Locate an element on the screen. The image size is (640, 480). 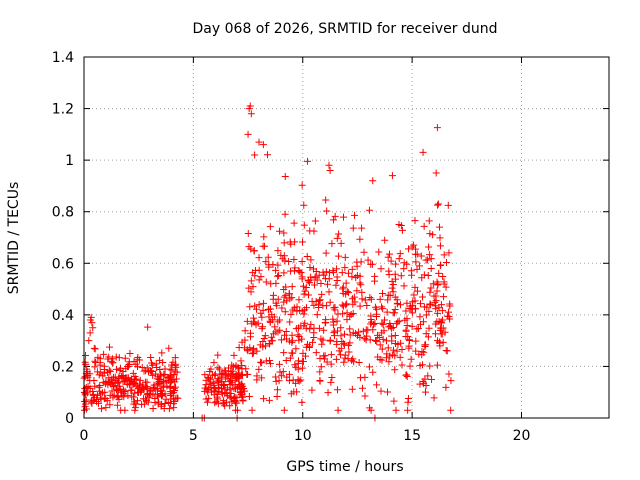
y-tick-label: 0.2 is located at coordinates (63, 367).